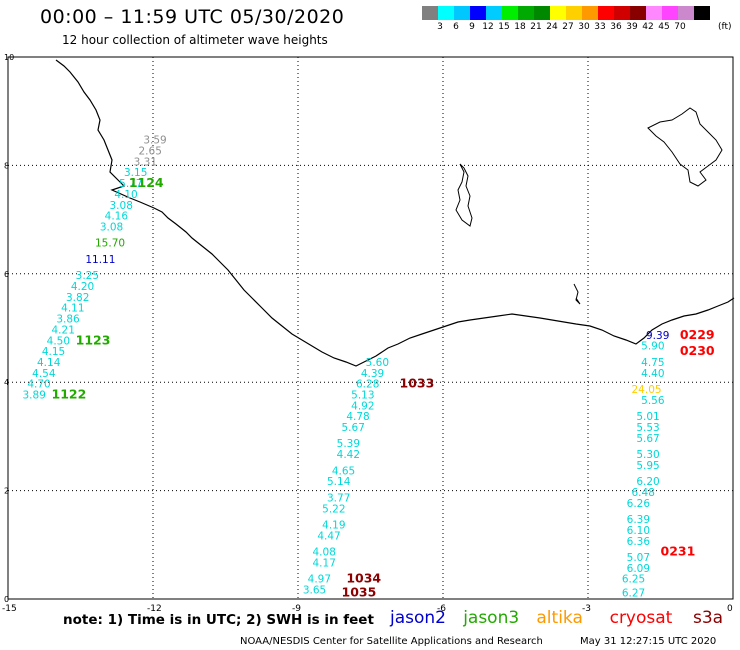  What do you see at coordinates (359, 591) in the screenshot?
I see `pass-time-label: 1035` at bounding box center [359, 591].